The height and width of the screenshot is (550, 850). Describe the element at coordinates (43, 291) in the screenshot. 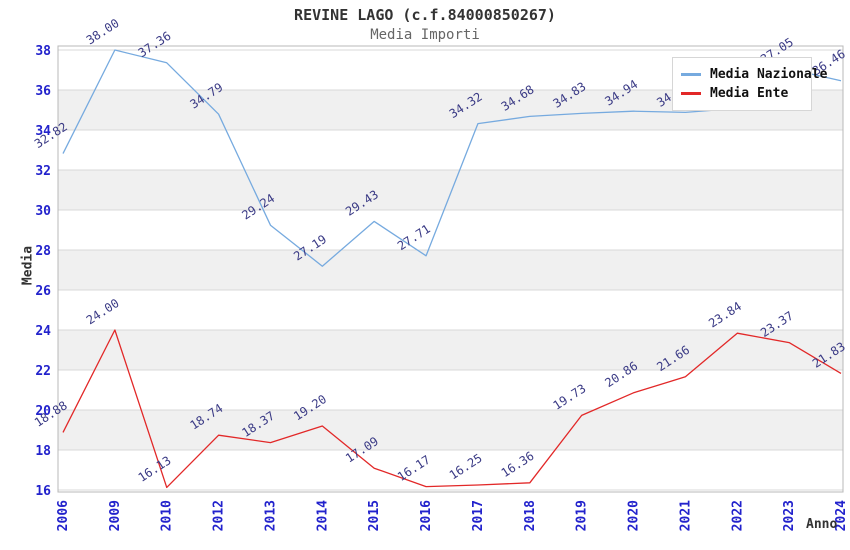

I see `y-tick-label: 26` at that location.